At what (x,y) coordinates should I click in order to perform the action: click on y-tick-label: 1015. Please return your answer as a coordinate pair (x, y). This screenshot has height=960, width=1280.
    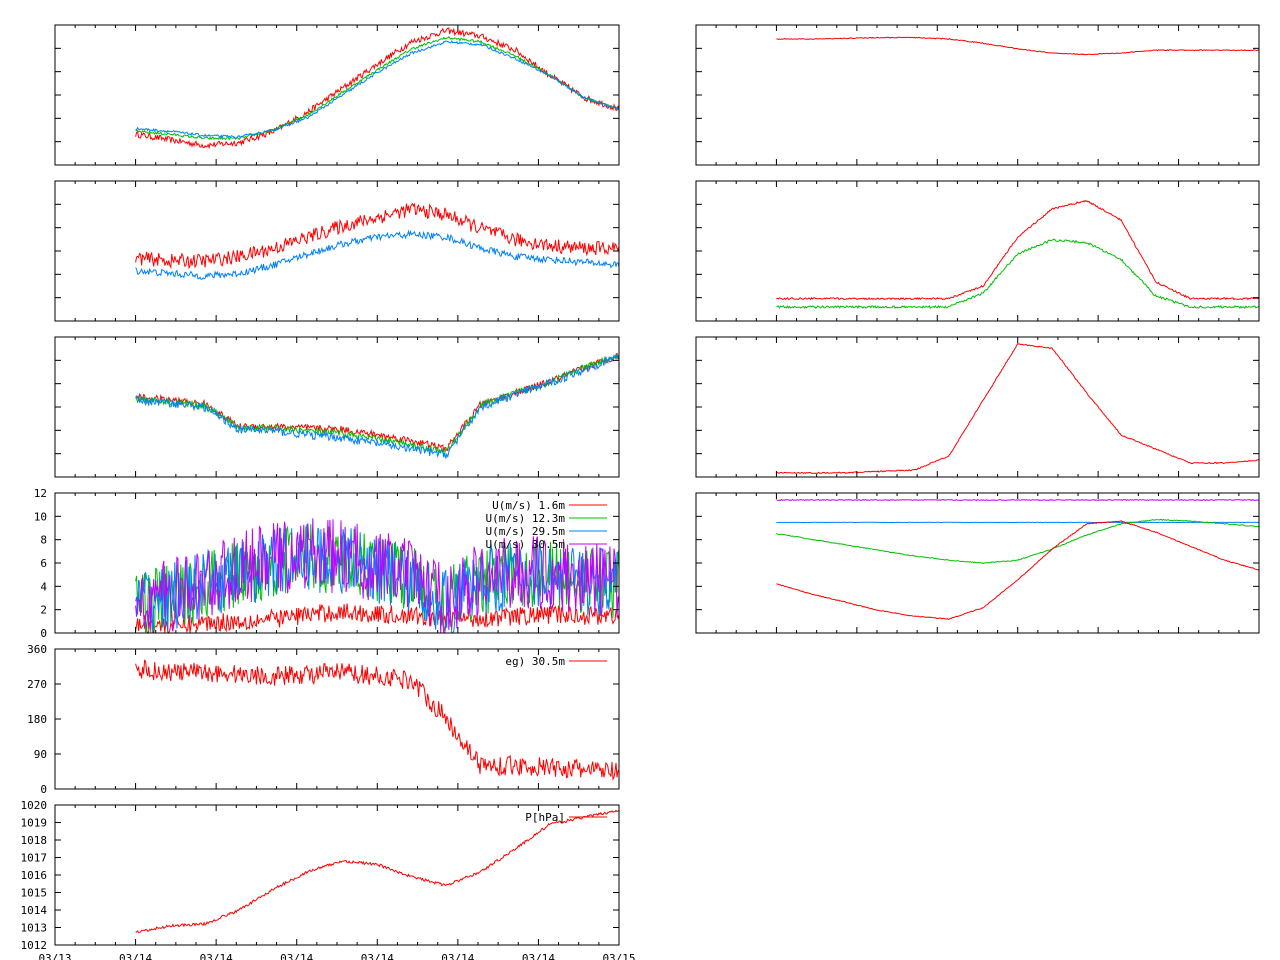
    Looking at the image, I should click on (34, 893).